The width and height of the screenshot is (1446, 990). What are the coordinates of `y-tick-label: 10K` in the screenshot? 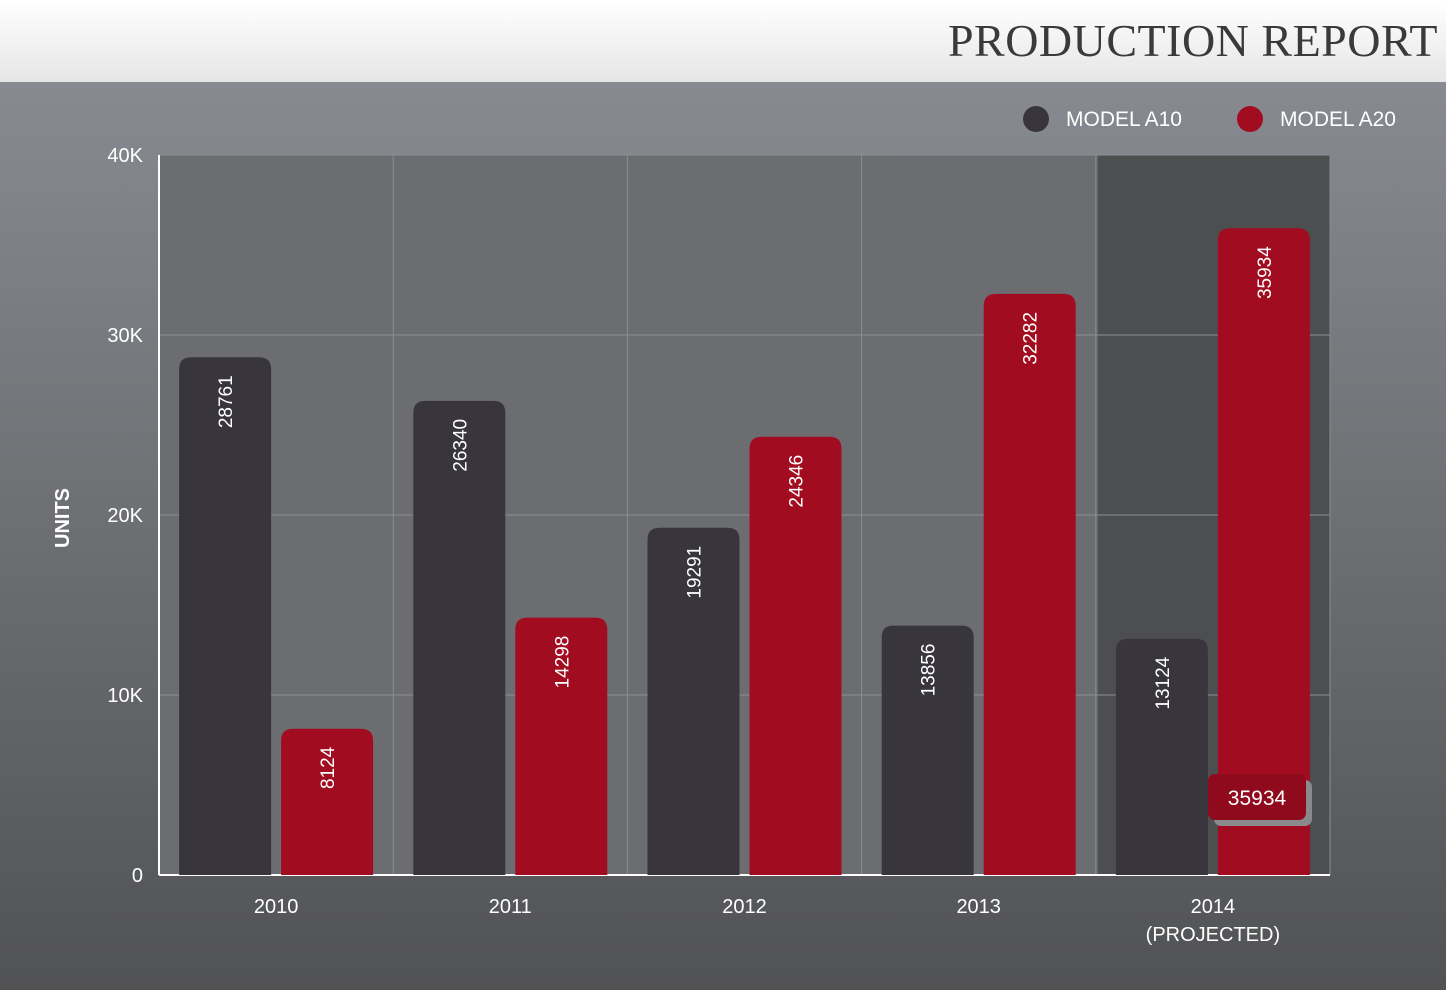 It's located at (125, 696).